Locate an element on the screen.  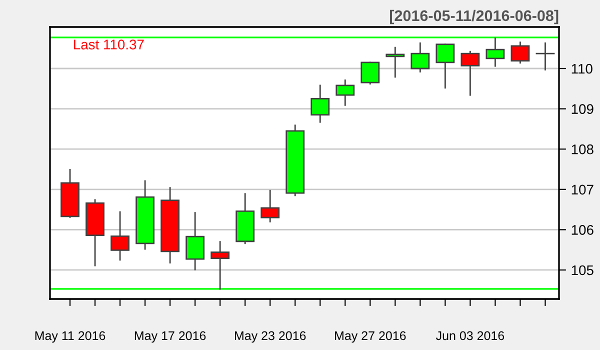
y-tick-label: 106 is located at coordinates (583, 230).